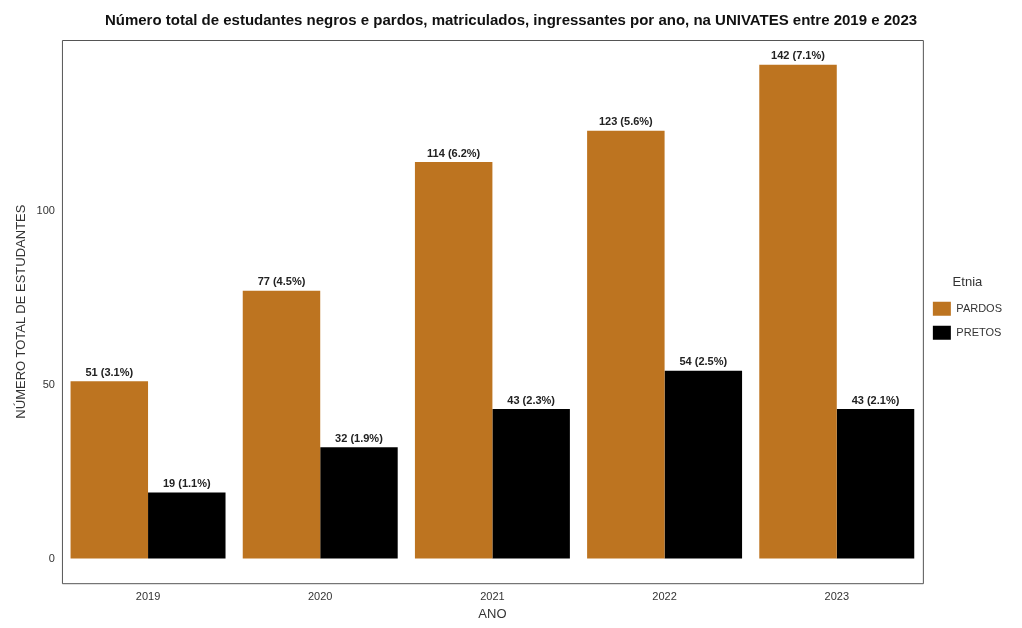 The height and width of the screenshot is (628, 1022). I want to click on data-label: 32 (1.9%), so click(359, 437).